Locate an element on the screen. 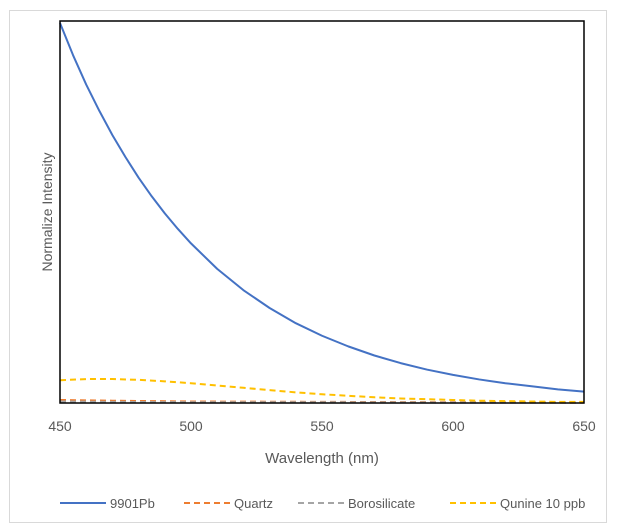  legend-label: Qunine 10 ppb is located at coordinates (542, 503).